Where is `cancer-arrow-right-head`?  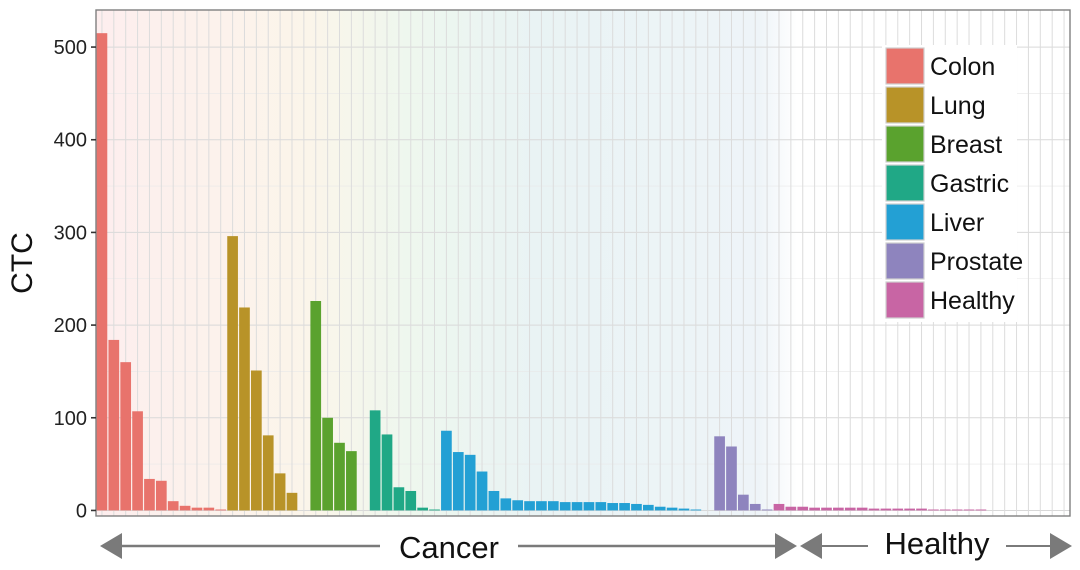 cancer-arrow-right-head is located at coordinates (786, 546).